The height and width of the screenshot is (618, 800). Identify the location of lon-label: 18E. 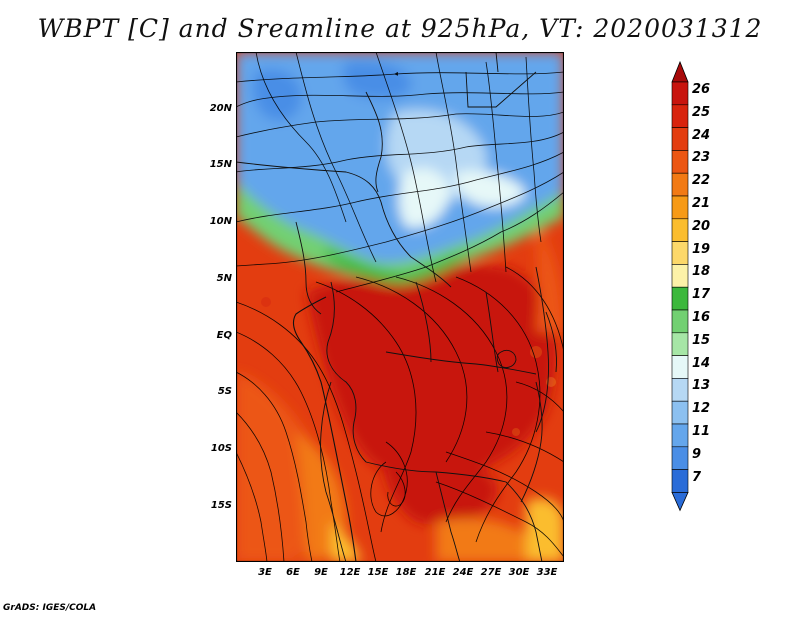
(406, 572).